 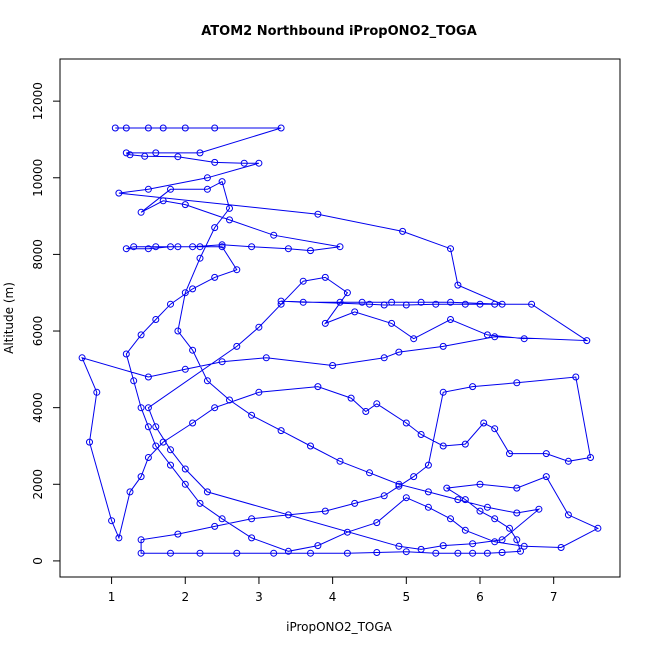 I want to click on y-axis: 0 2000 4000 6000 8000 10000 12000, so click(x=46, y=323).